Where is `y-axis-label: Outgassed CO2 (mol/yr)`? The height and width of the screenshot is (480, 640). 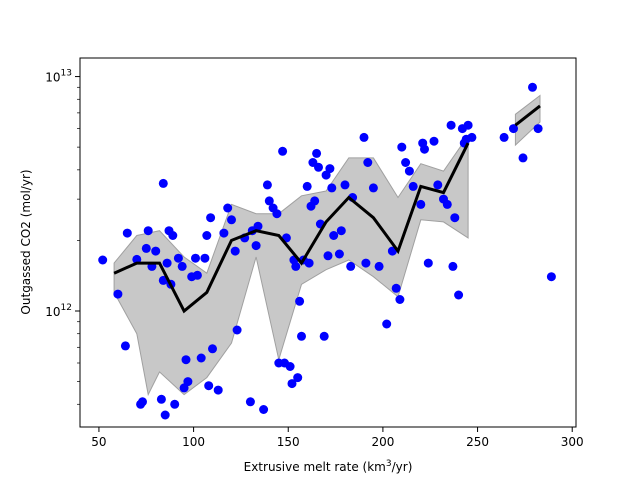 y-axis-label: Outgassed CO2 (mol/yr) is located at coordinates (26, 241).